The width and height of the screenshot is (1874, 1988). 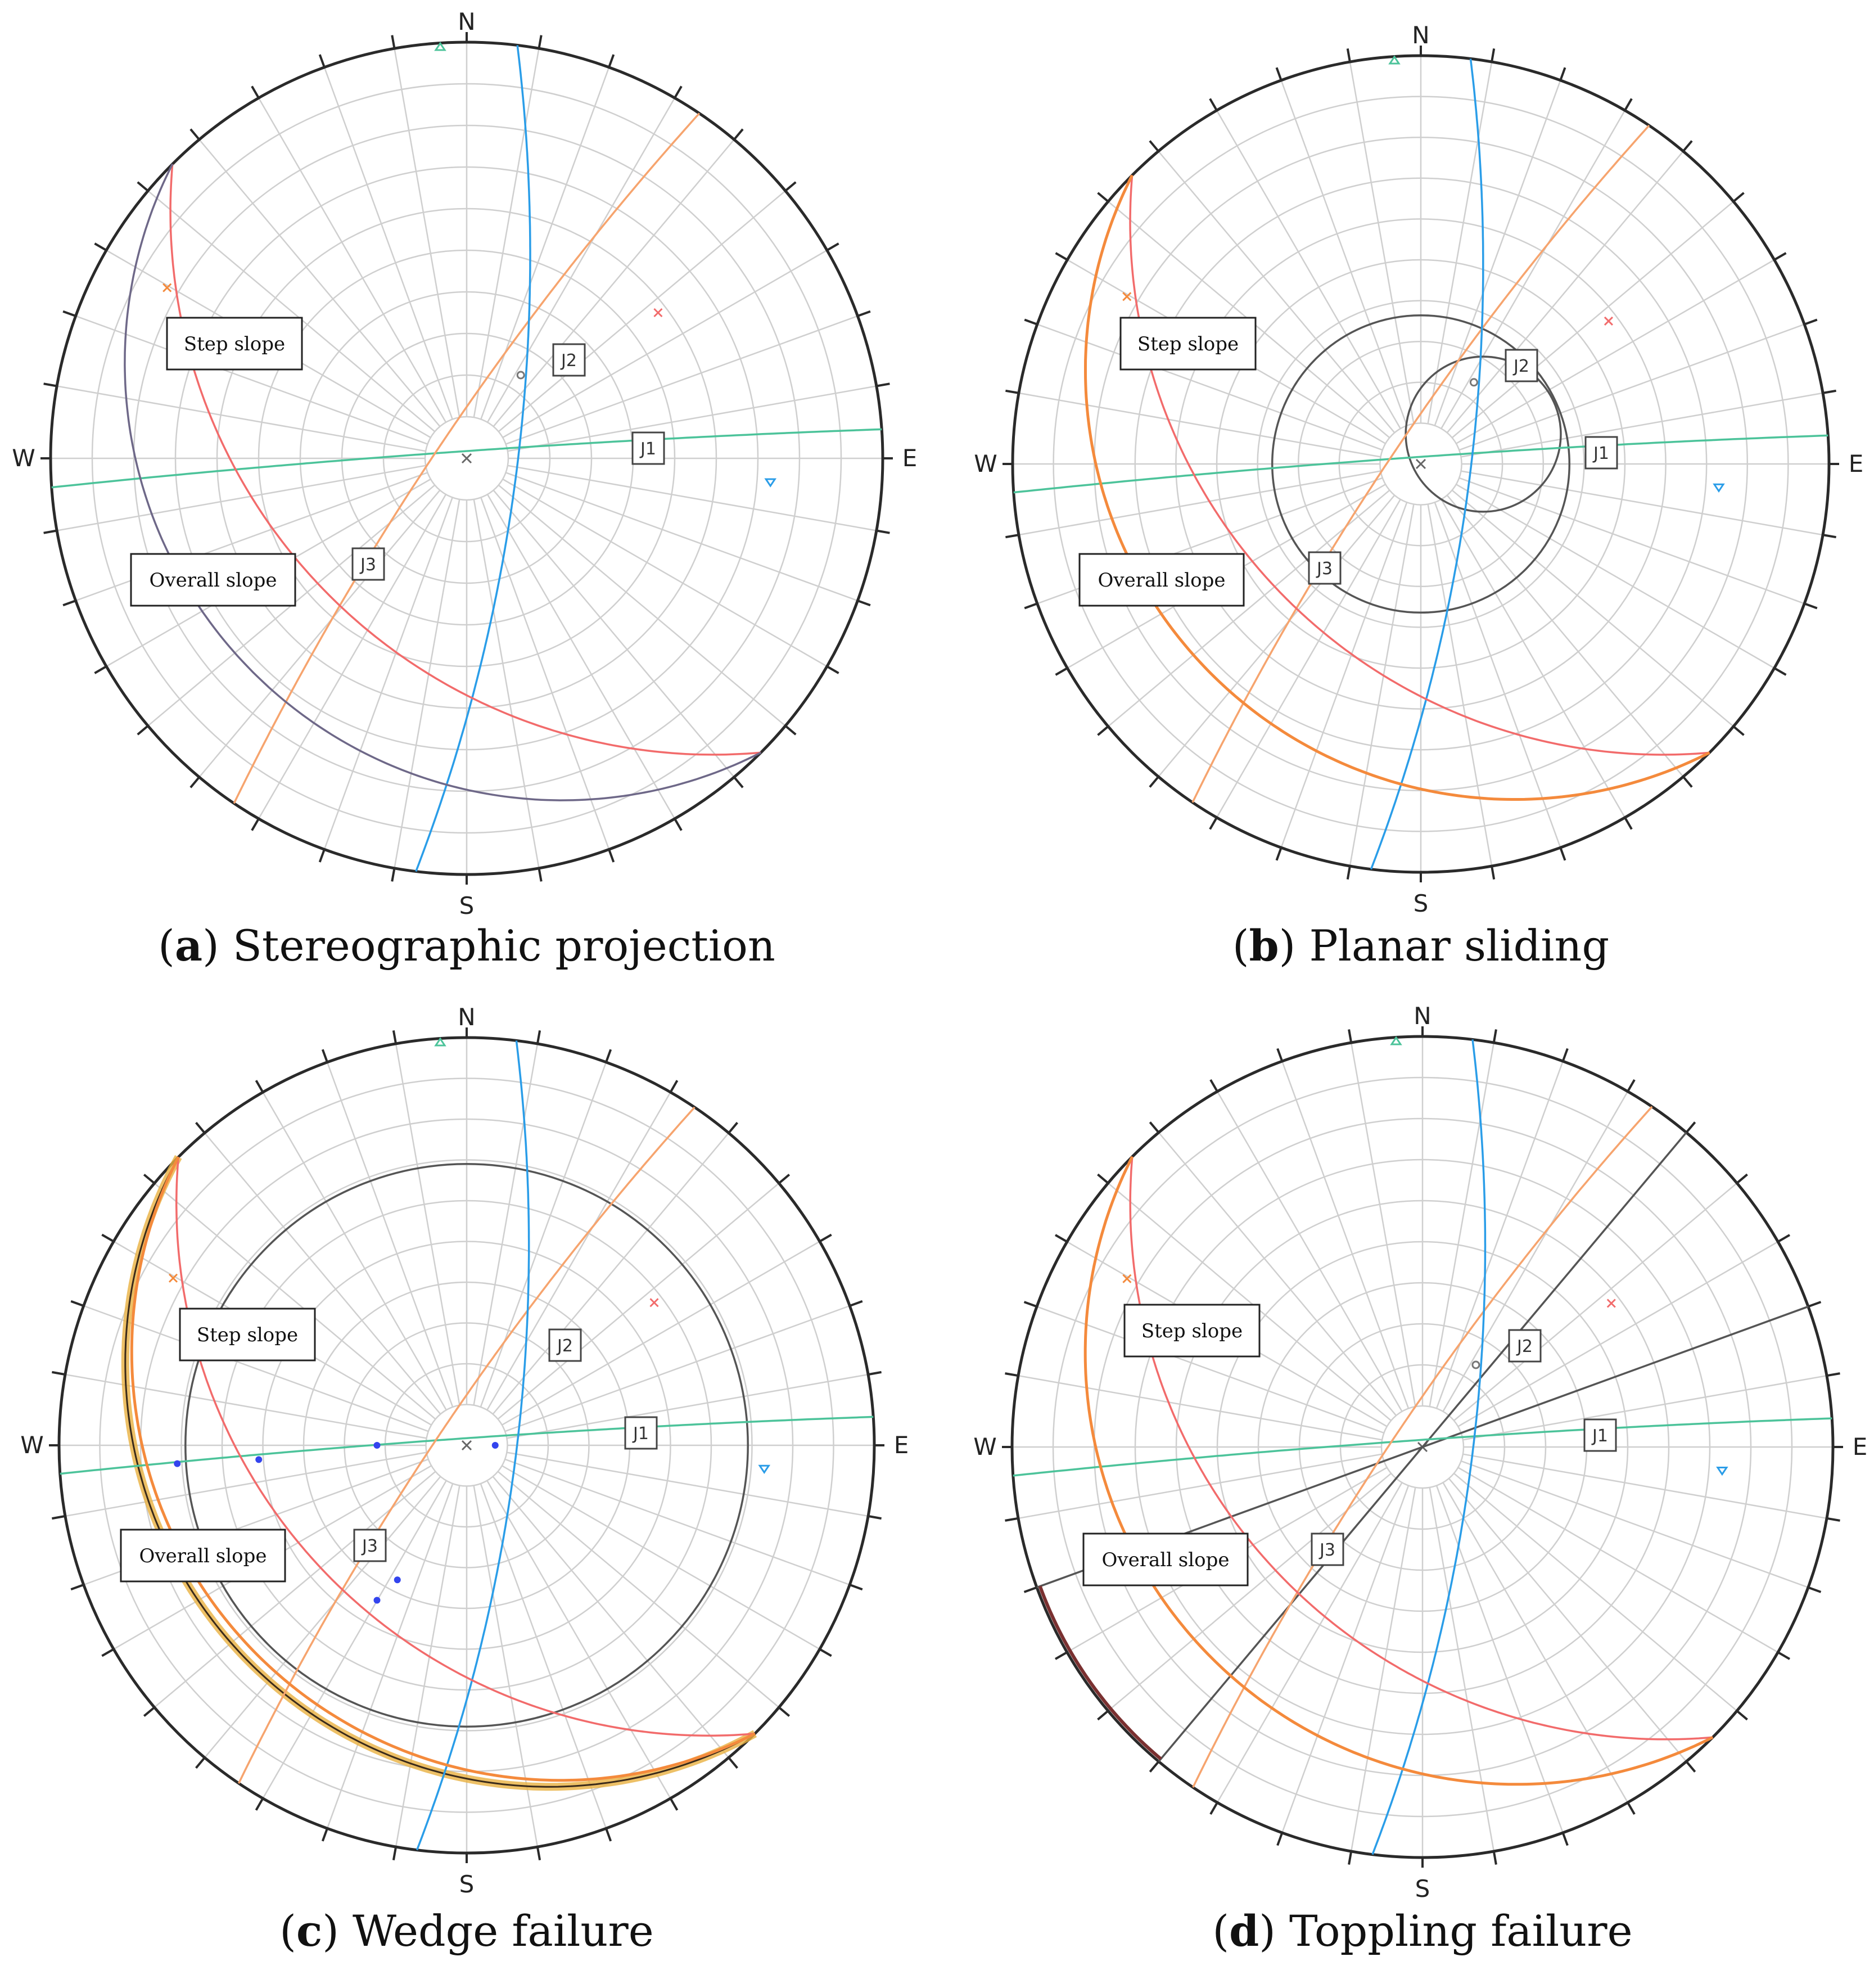 I want to click on step-slope-label-text: Step slope, so click(x=1188, y=344).